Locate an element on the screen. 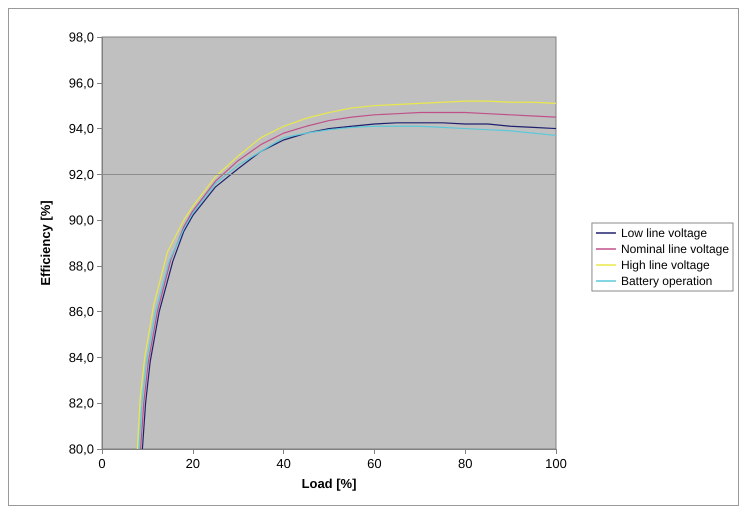  y-tick-label: 98,0 is located at coordinates (81, 37).